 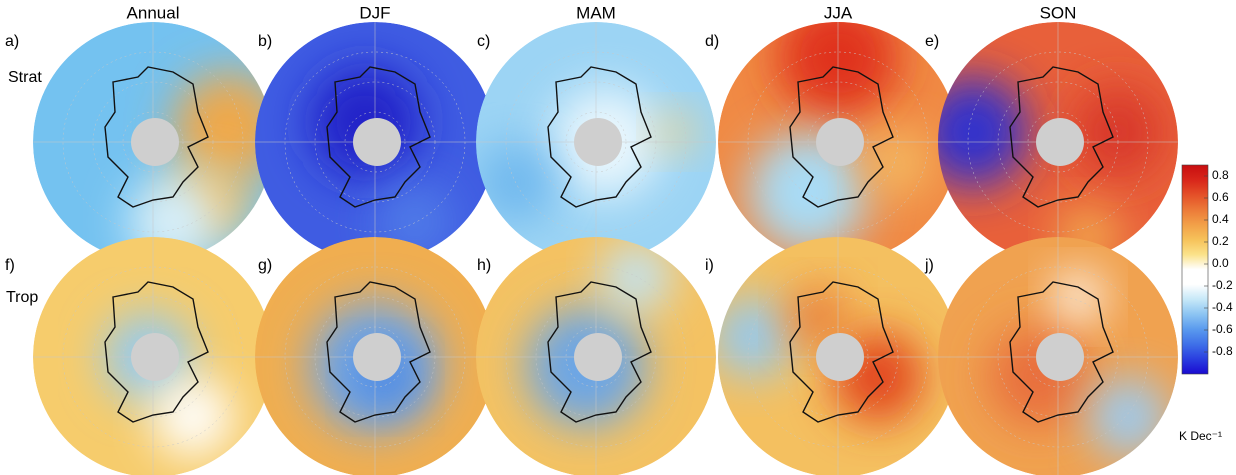 I want to click on column-title: DJF, so click(x=374, y=12).